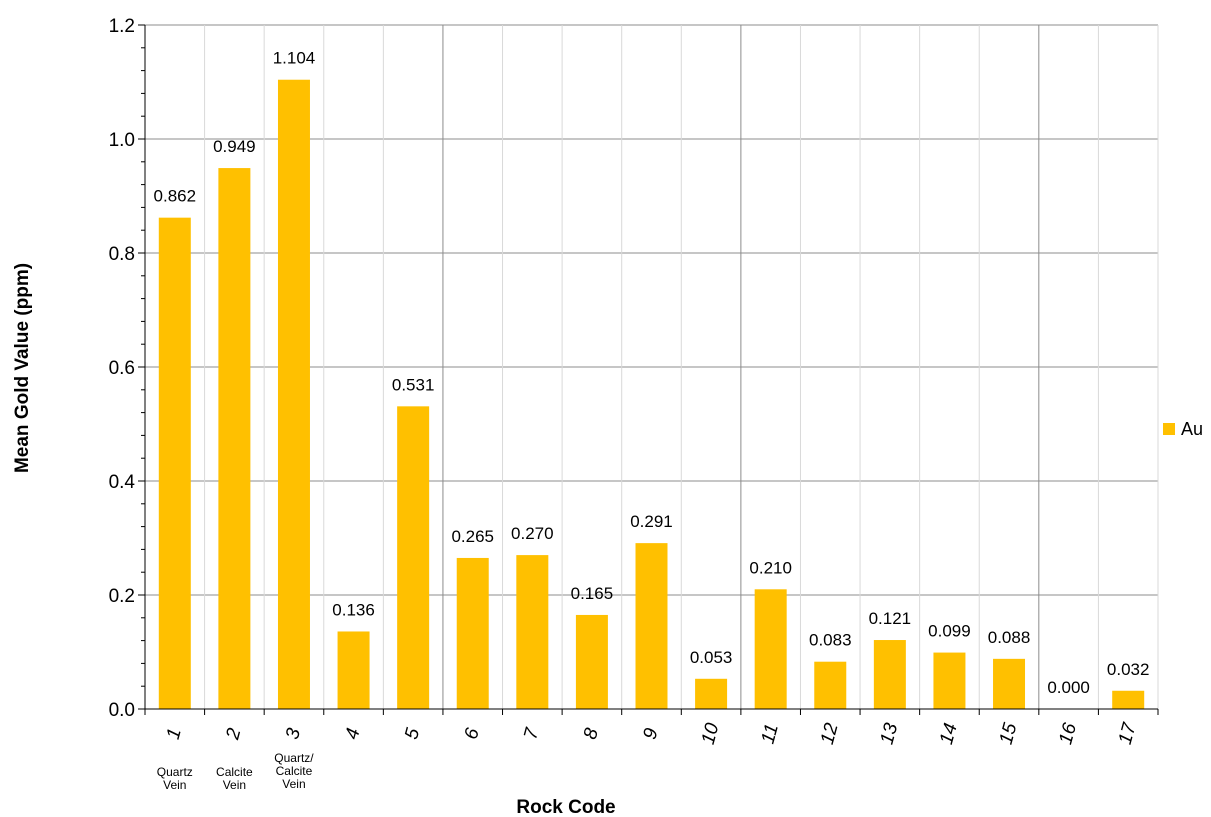 This screenshot has height=817, width=1211. What do you see at coordinates (122, 26) in the screenshot?
I see `y-tick-label: 1.2` at bounding box center [122, 26].